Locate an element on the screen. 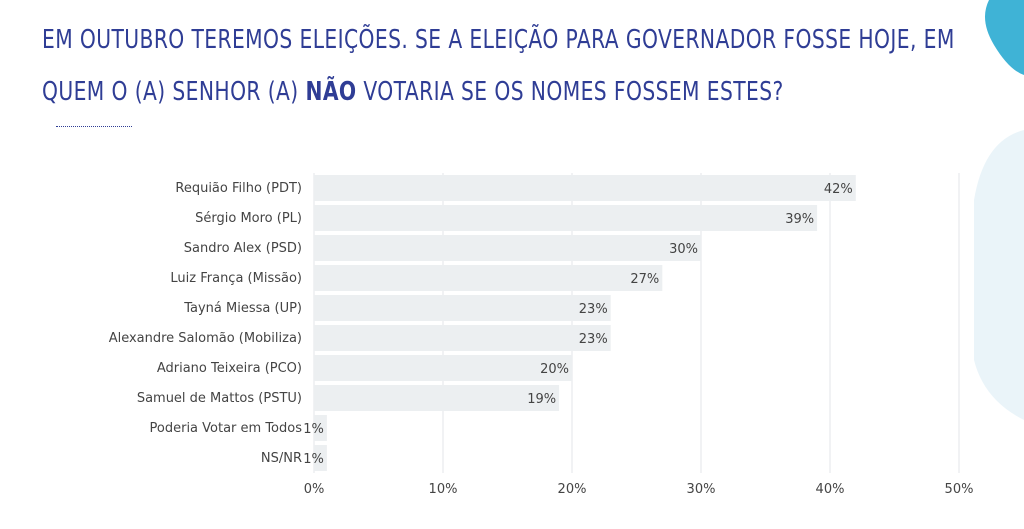 The width and height of the screenshot is (1024, 529). category-label: Luiz França (Missão) is located at coordinates (236, 278).